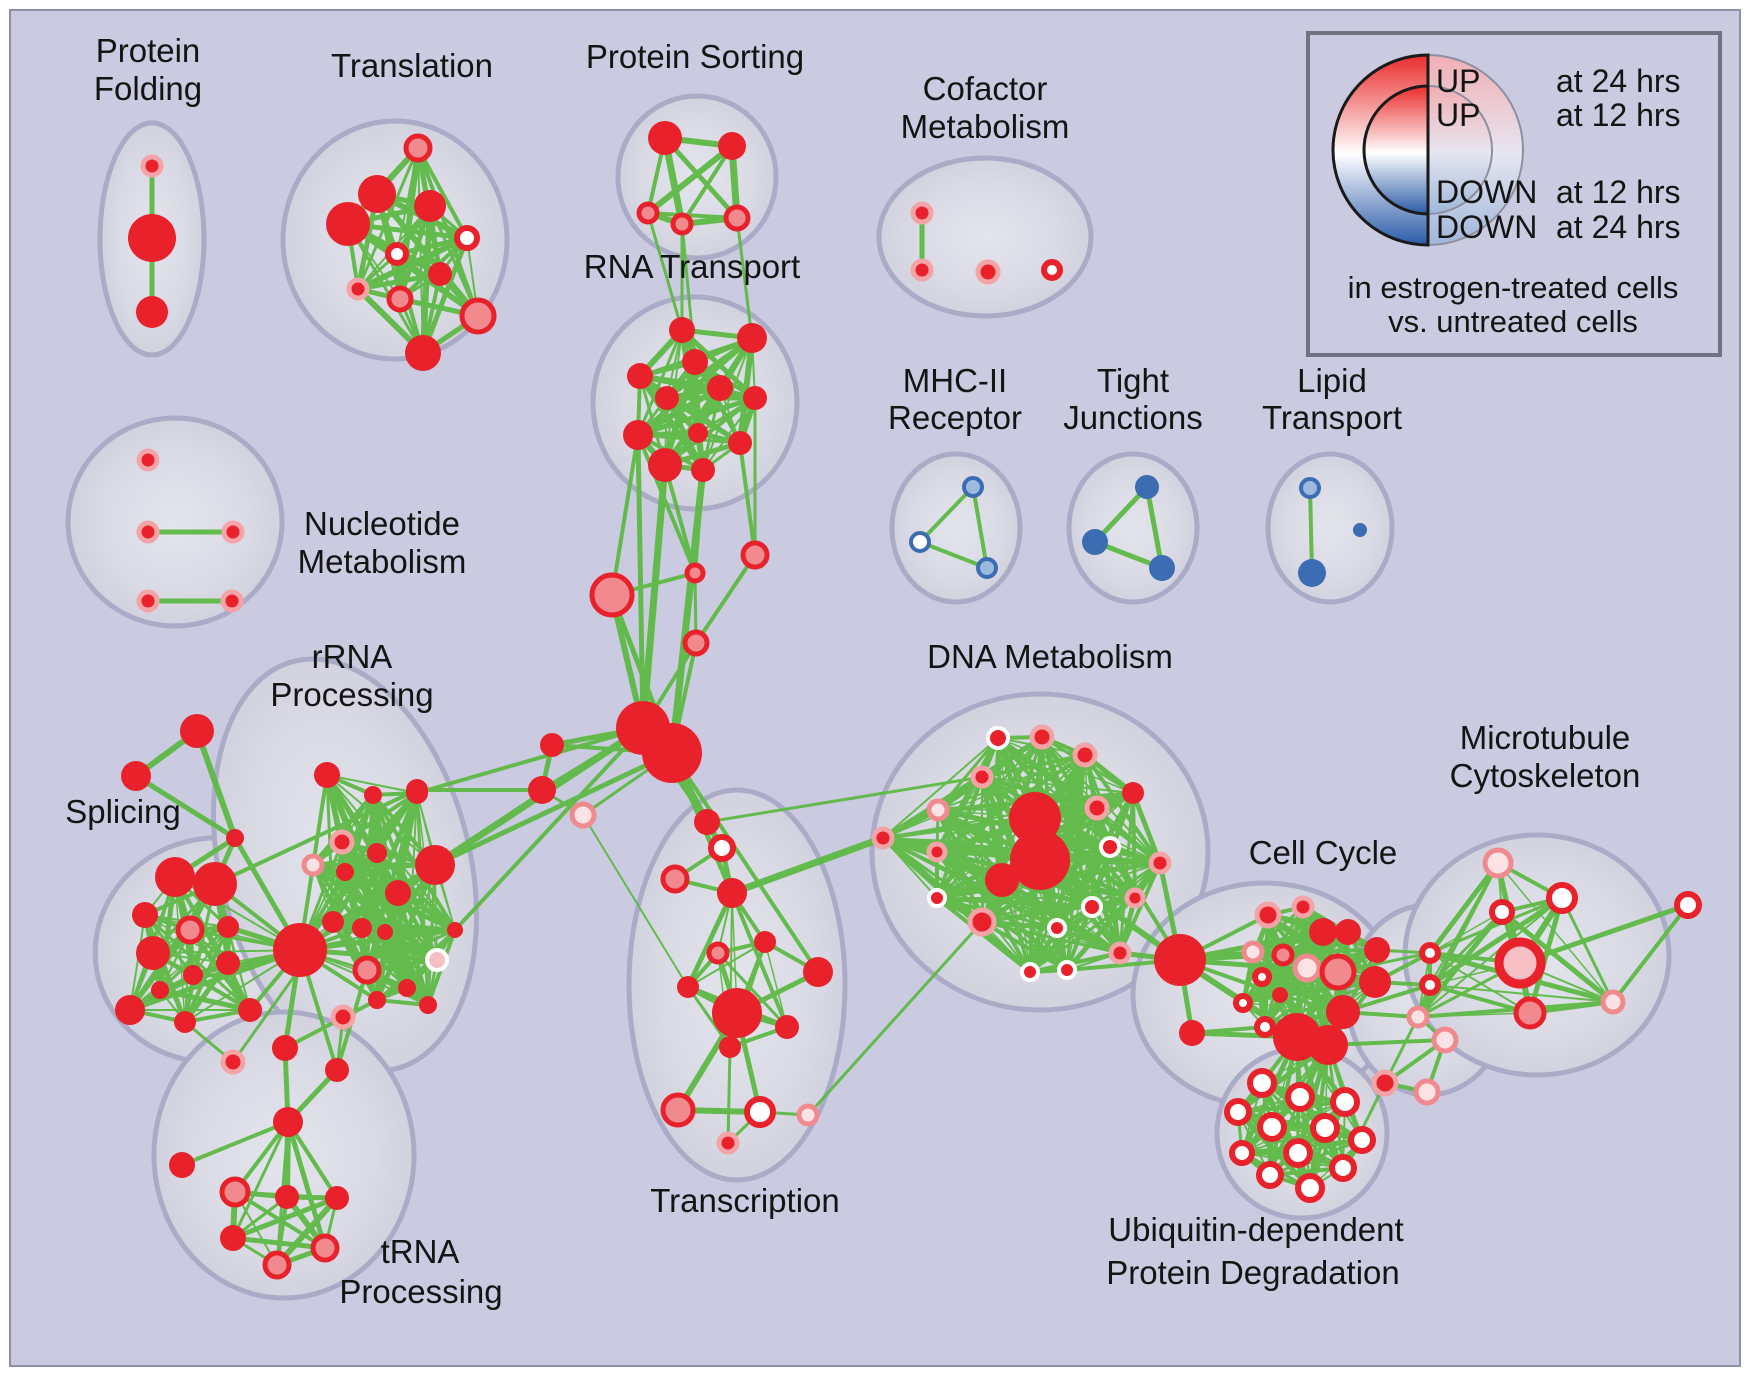 This screenshot has width=1750, height=1376. Describe the element at coordinates (1253, 1272) in the screenshot. I see `cluster-label: Protein Degradation` at that location.